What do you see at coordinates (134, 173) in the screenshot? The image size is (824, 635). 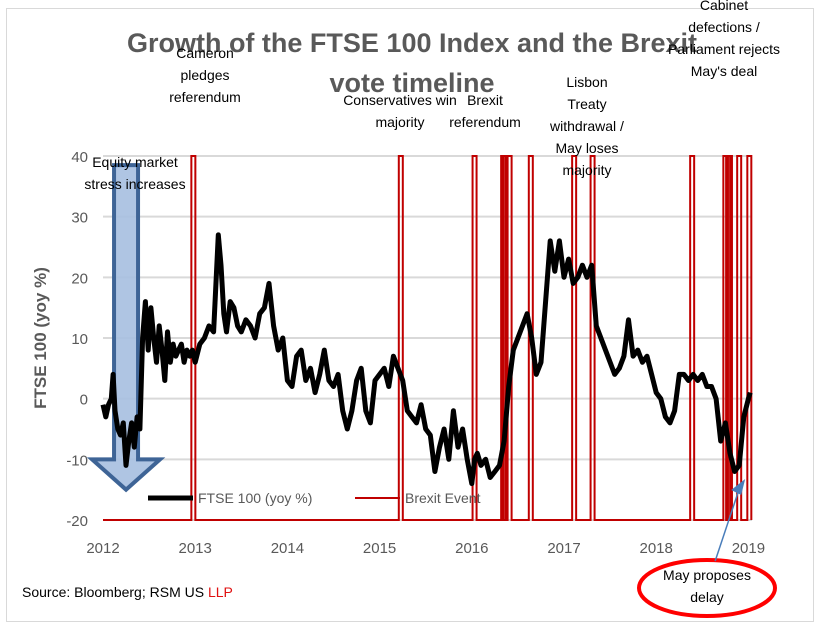 I see `annotation: Equity market stress increases` at bounding box center [134, 173].